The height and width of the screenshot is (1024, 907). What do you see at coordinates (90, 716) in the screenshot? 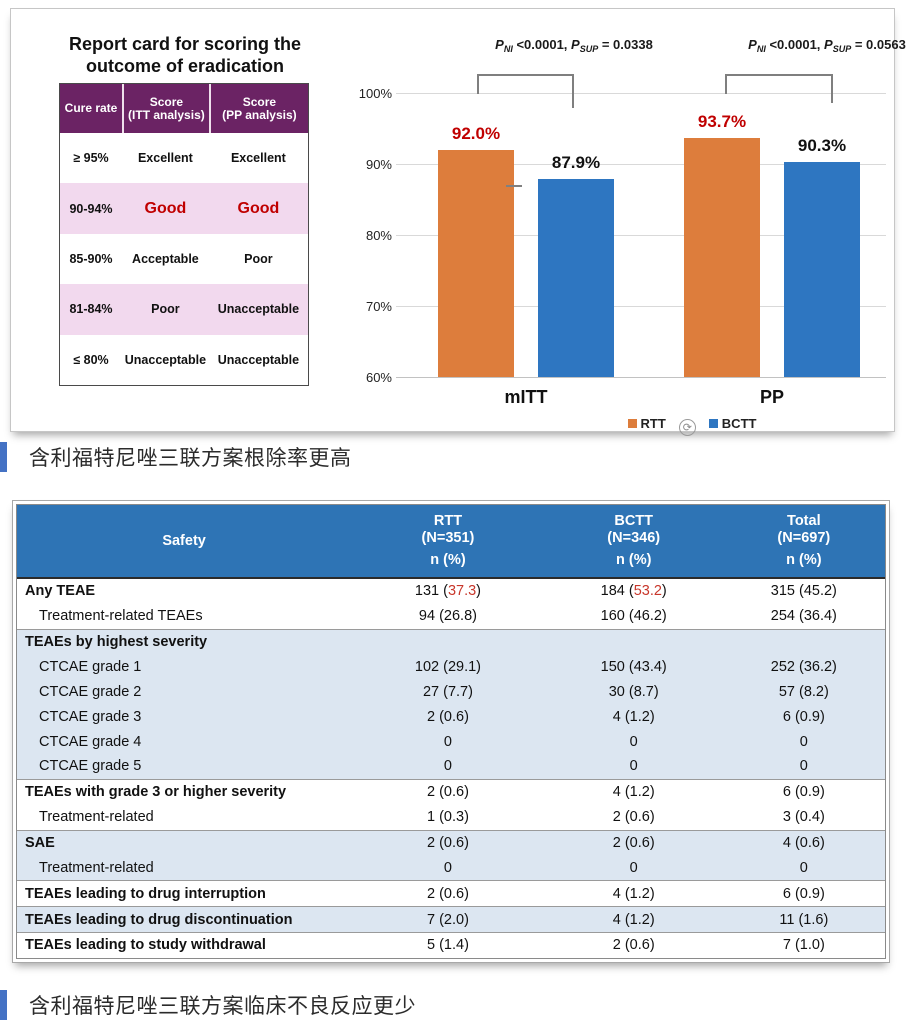
I see `safety-row-label: CTCAE grade 3` at bounding box center [90, 716].